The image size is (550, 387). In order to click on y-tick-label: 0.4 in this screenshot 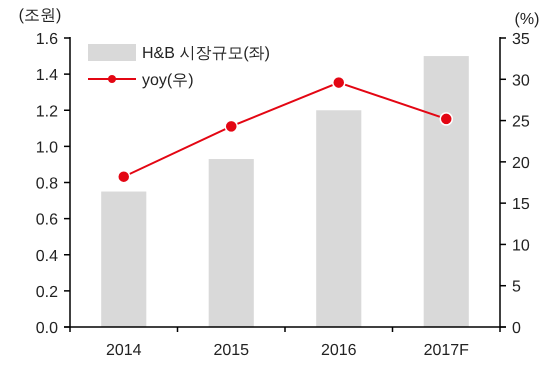, I will do `click(47, 256)`.